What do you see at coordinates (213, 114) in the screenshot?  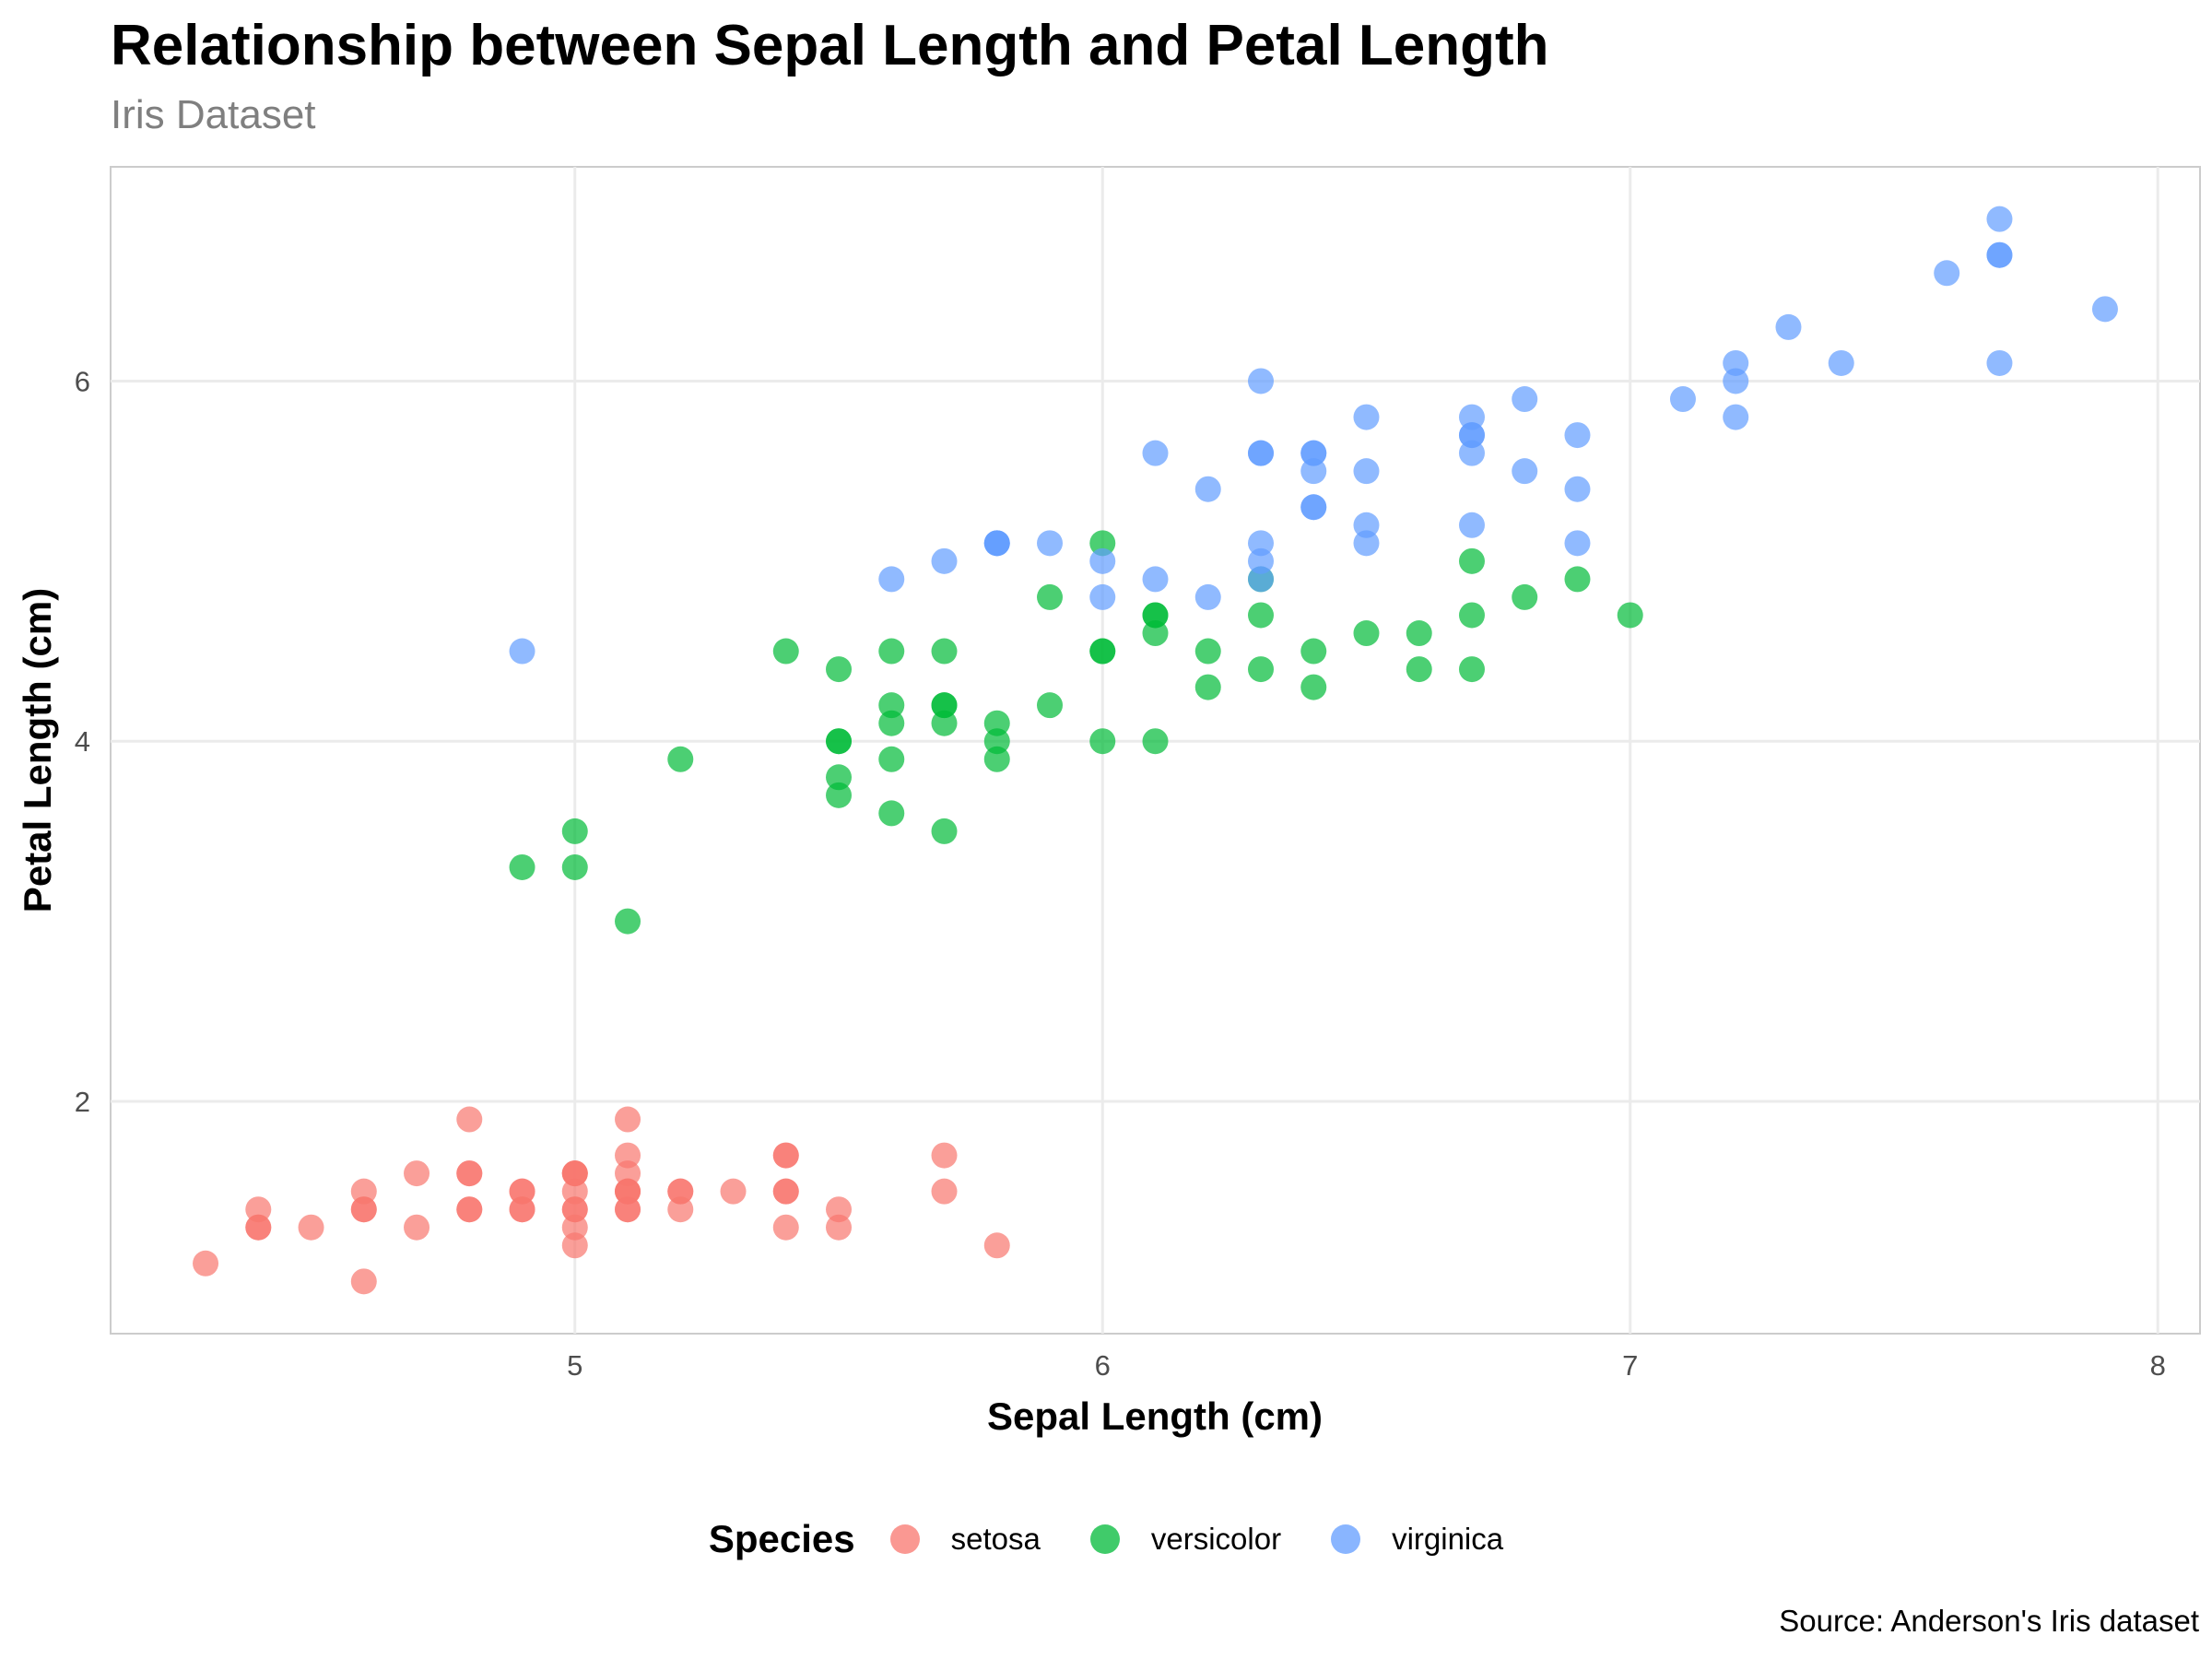 I see `chart-subtitle: Iris Dataset` at bounding box center [213, 114].